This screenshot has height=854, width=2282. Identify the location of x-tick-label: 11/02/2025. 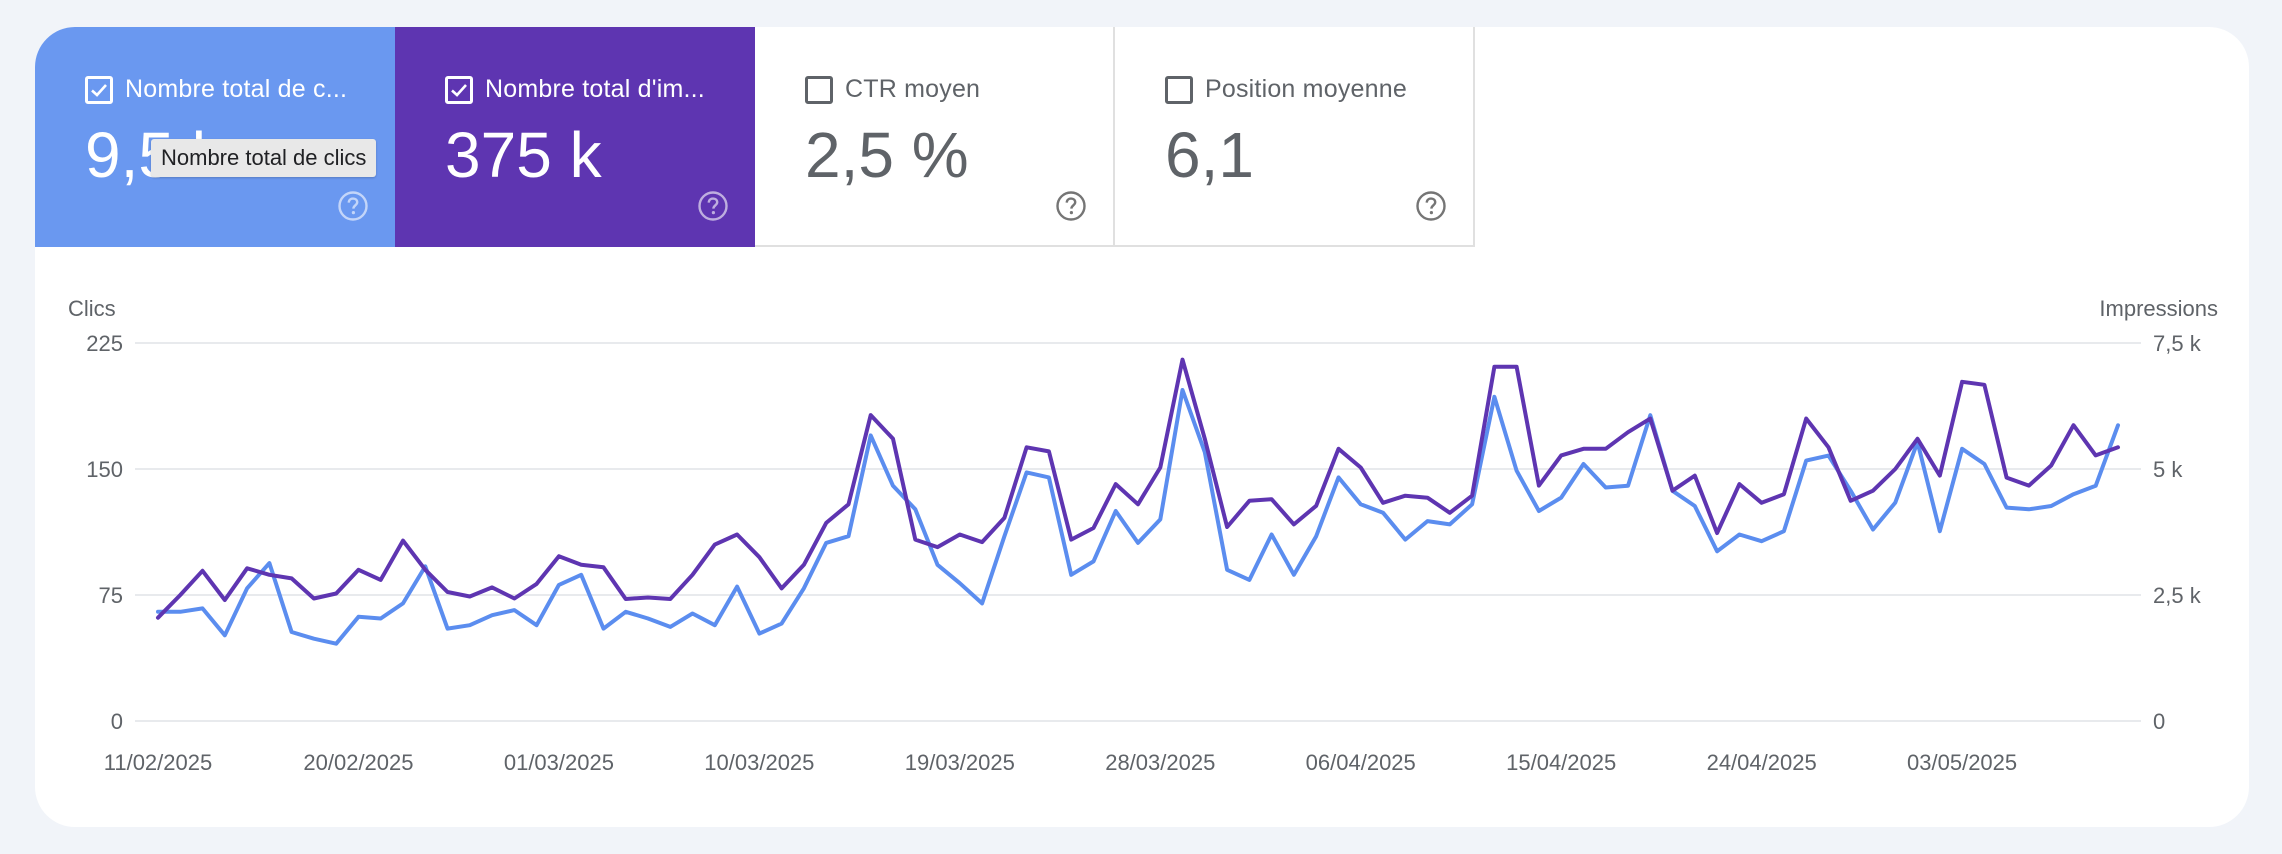
(158, 762).